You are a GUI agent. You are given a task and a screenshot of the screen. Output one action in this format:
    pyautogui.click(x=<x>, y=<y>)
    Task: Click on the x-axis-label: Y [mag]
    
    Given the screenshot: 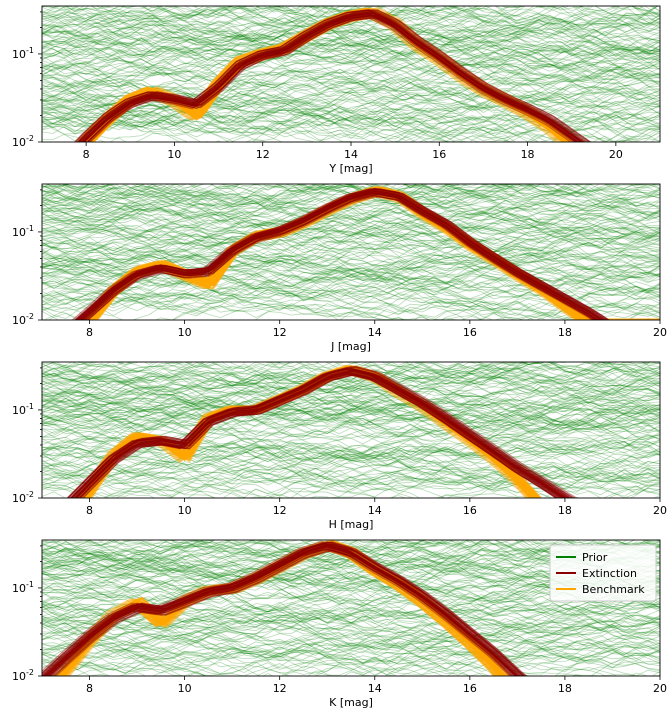 What is the action you would take?
    pyautogui.click(x=350, y=168)
    